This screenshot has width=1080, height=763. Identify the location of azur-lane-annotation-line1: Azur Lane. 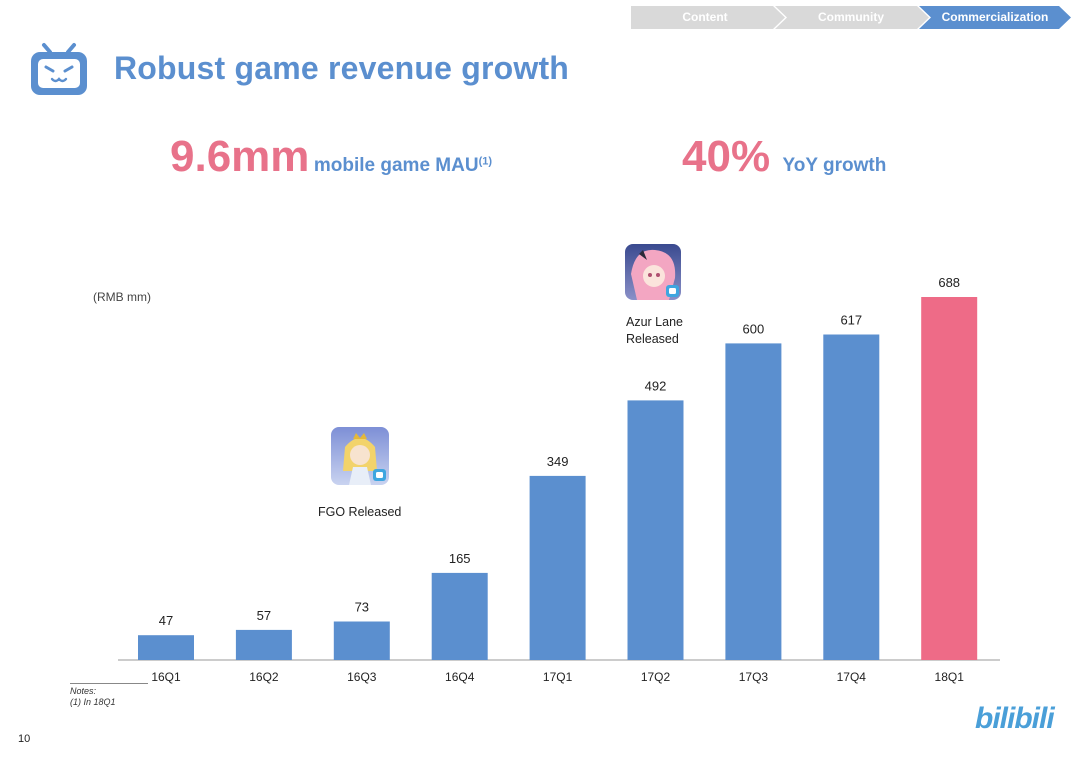
(654, 322).